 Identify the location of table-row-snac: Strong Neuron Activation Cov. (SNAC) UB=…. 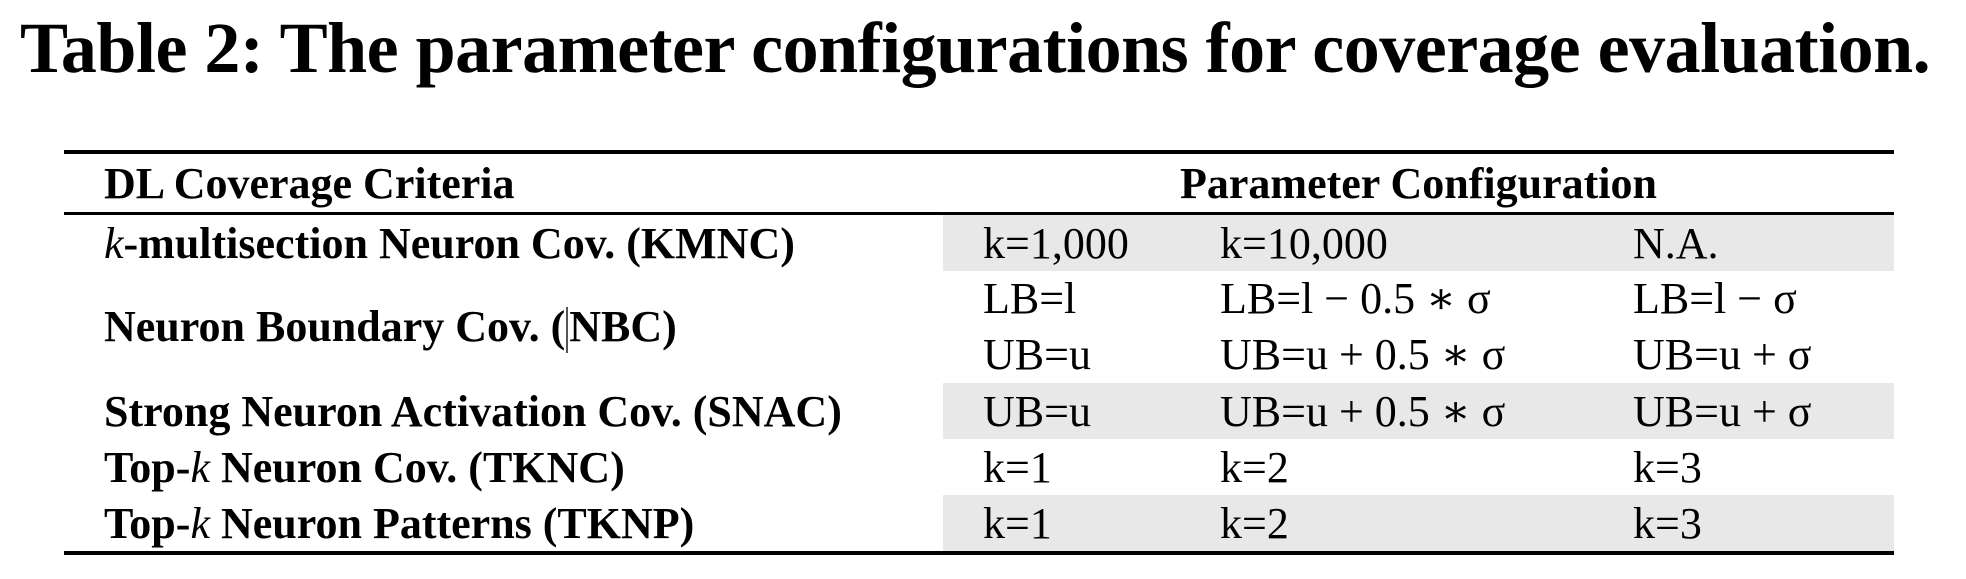
(979, 411).